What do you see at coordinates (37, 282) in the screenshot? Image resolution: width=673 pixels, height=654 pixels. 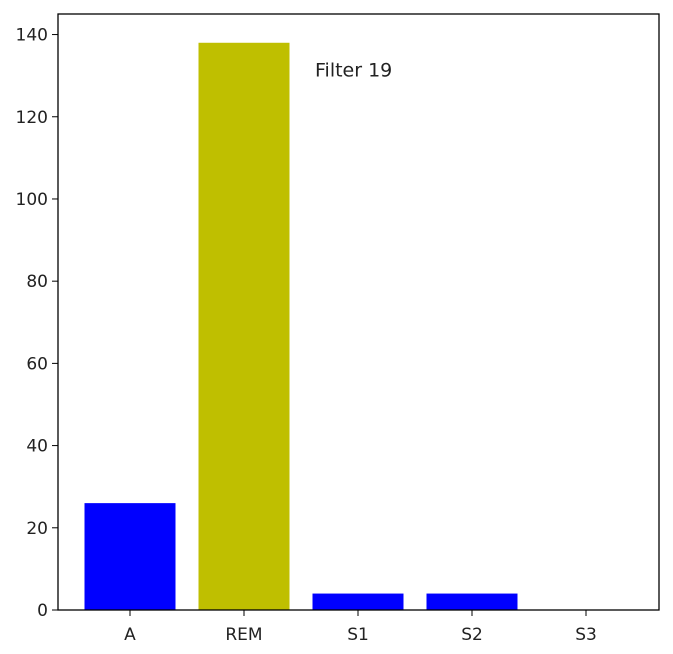 I see `y-tick-label-80: 80` at bounding box center [37, 282].